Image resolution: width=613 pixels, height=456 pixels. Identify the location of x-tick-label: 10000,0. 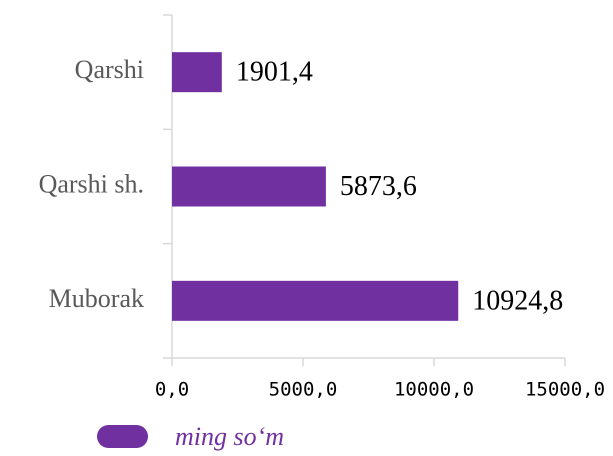
(434, 390).